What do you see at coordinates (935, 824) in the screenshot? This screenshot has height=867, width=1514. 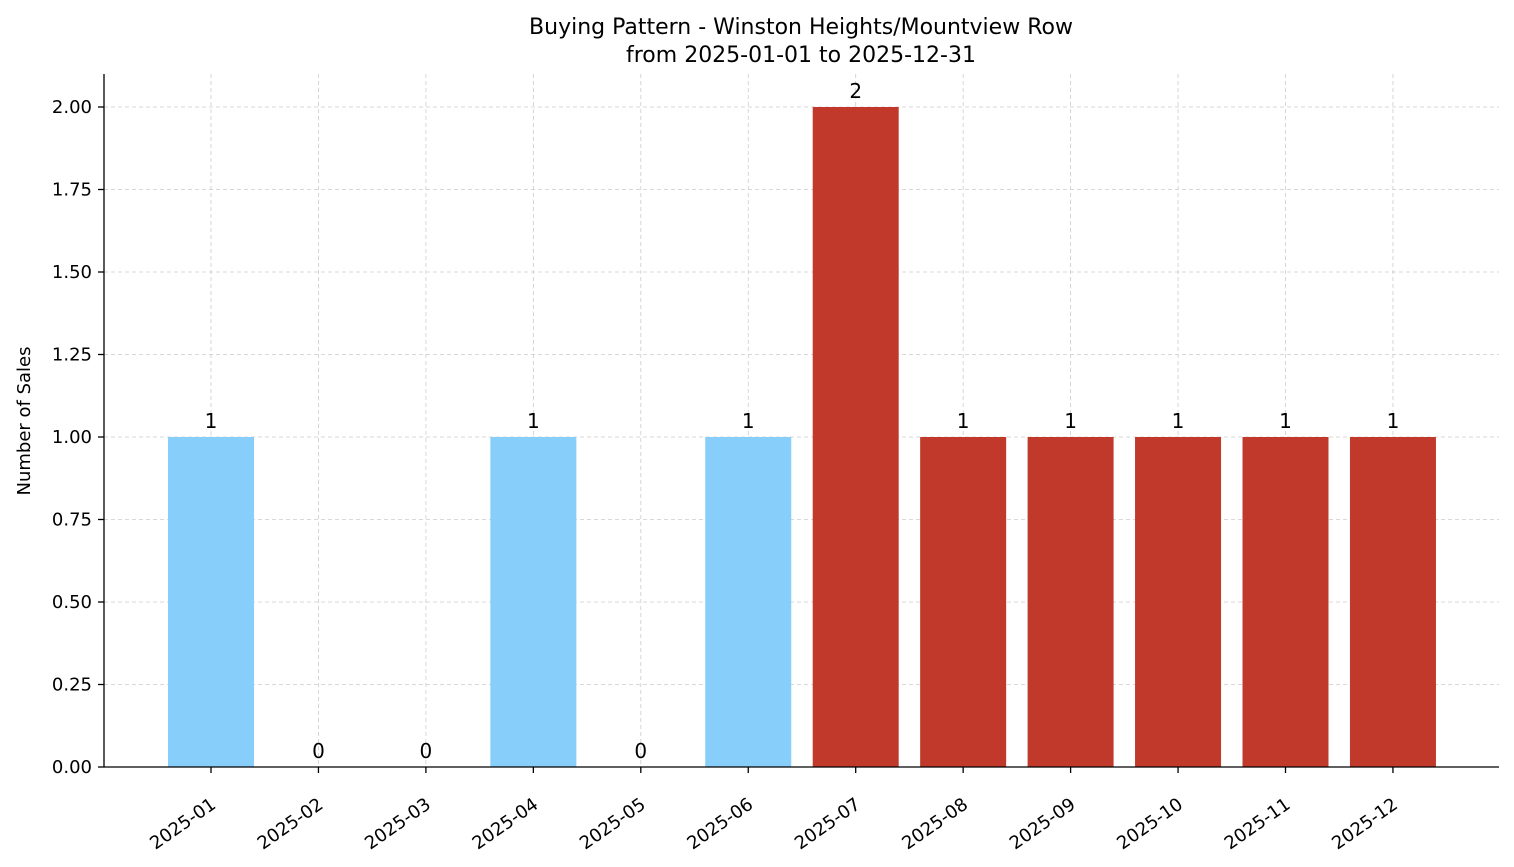 I see `x-tick-label: 2025-08` at bounding box center [935, 824].